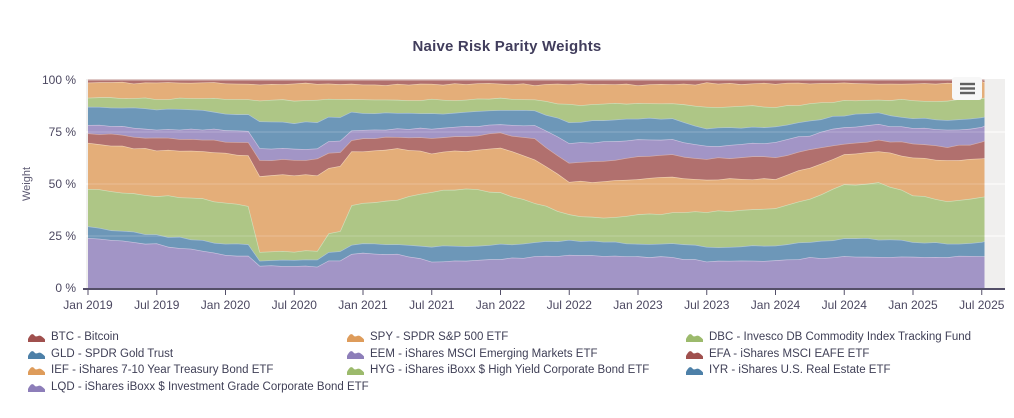 This screenshot has height=418, width=1014. What do you see at coordinates (157, 305) in the screenshot?
I see `x-axis-label: Jul 2019` at bounding box center [157, 305].